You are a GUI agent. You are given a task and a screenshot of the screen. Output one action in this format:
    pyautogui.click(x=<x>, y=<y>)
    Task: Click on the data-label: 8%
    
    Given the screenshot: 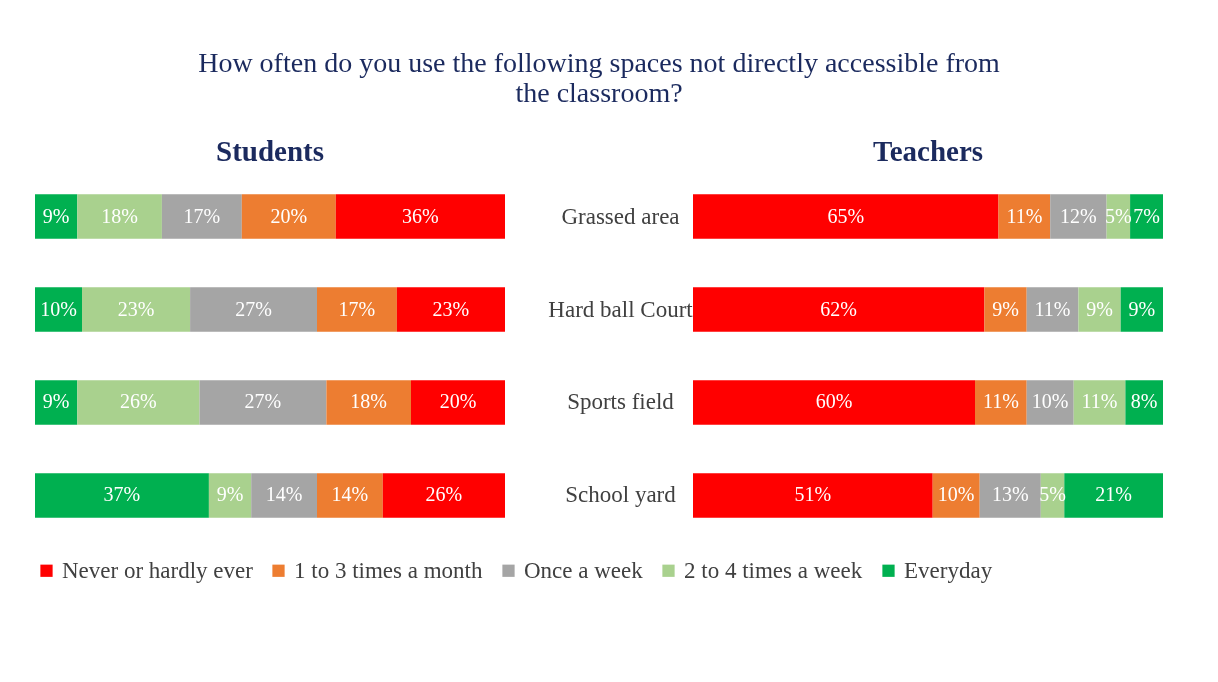 What is the action you would take?
    pyautogui.click(x=1144, y=401)
    